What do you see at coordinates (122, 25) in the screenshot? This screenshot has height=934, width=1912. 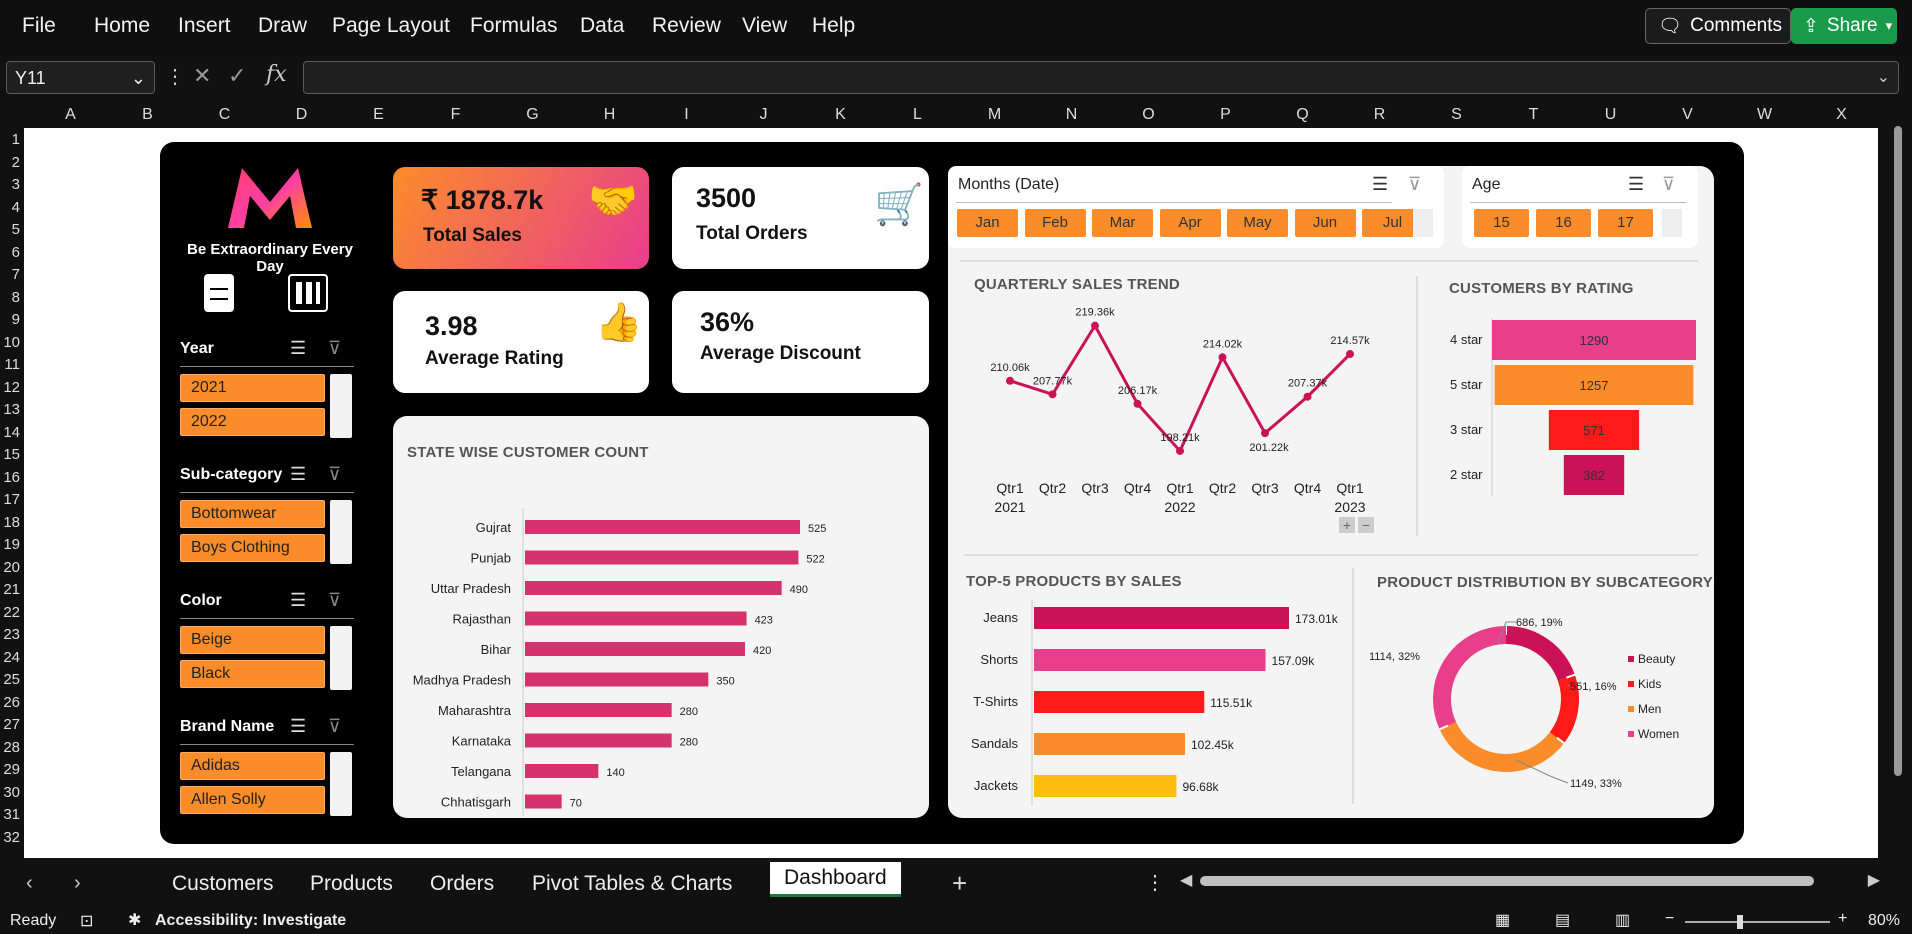 I see `menu-home: Home` at bounding box center [122, 25].